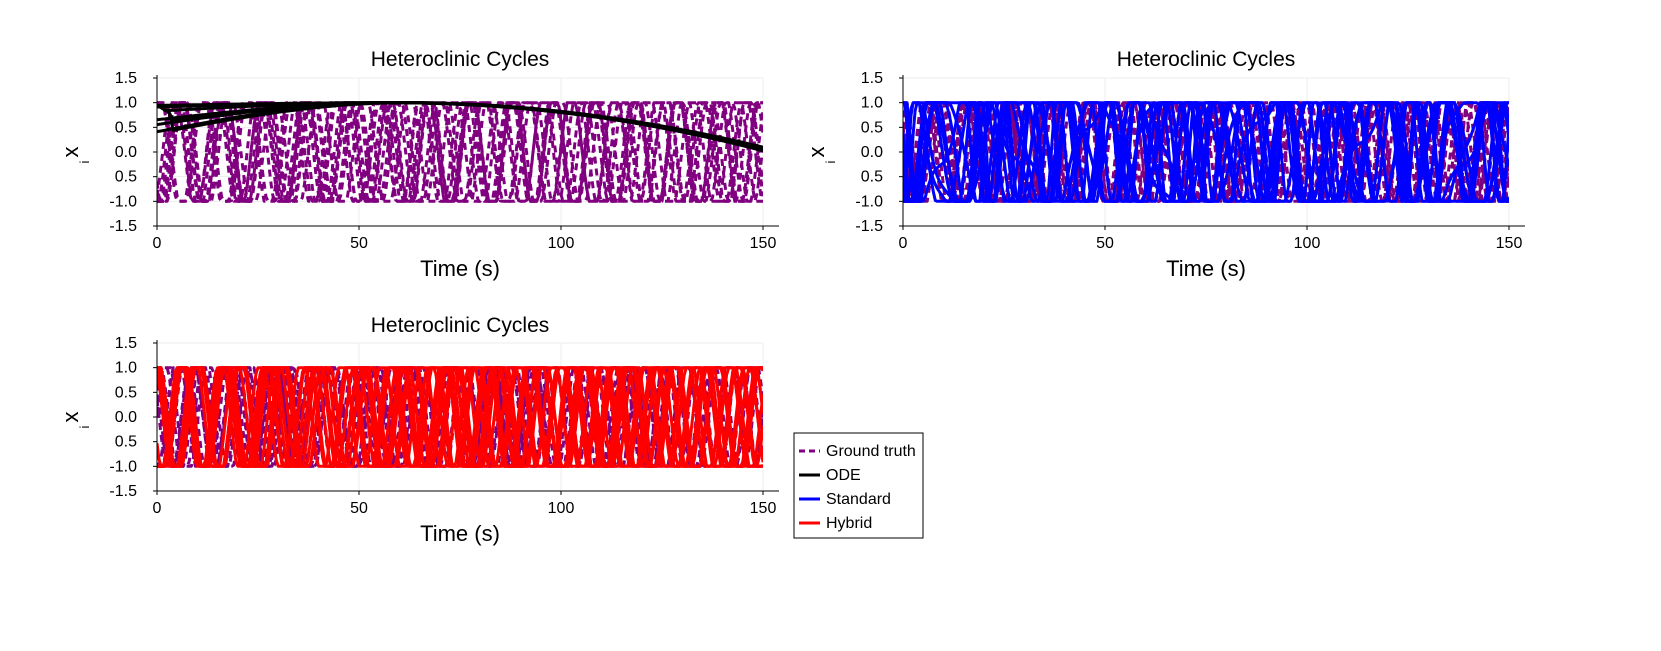  I want to click on legend-box, so click(858, 485).